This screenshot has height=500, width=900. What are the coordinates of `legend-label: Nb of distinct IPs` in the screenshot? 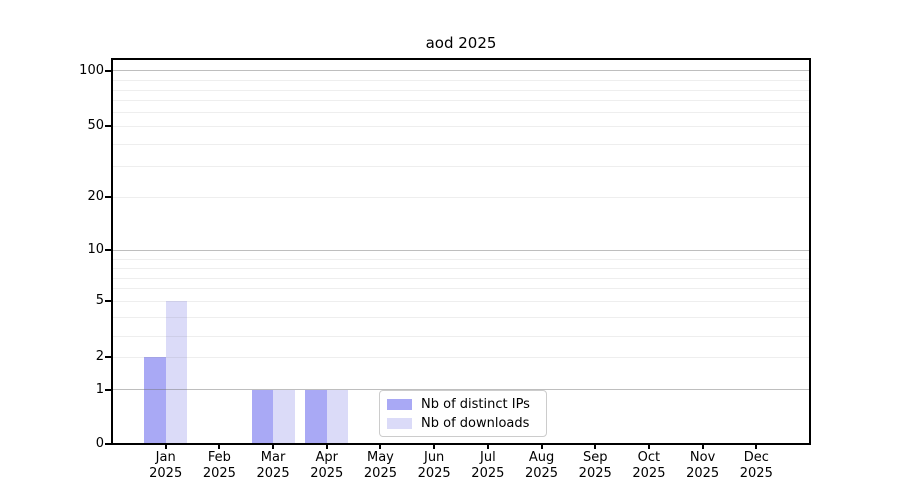 It's located at (475, 404).